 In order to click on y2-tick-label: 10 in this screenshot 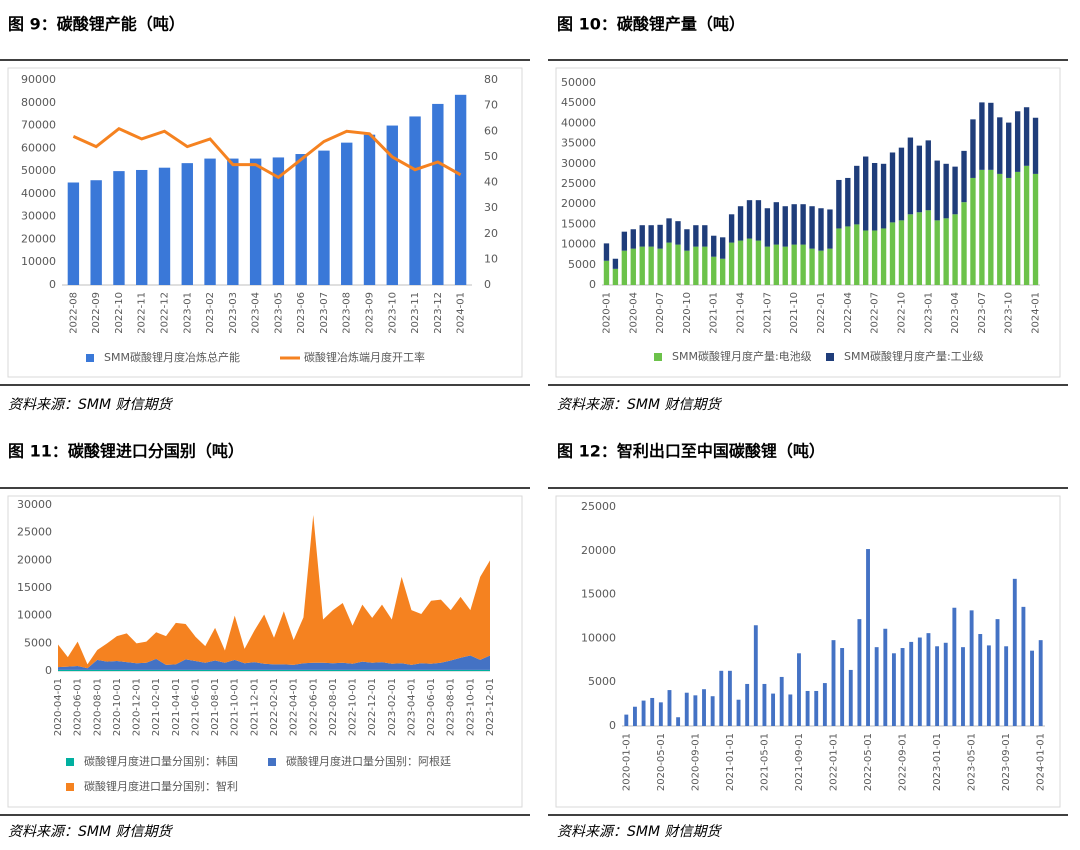, I will do `click(491, 258)`.